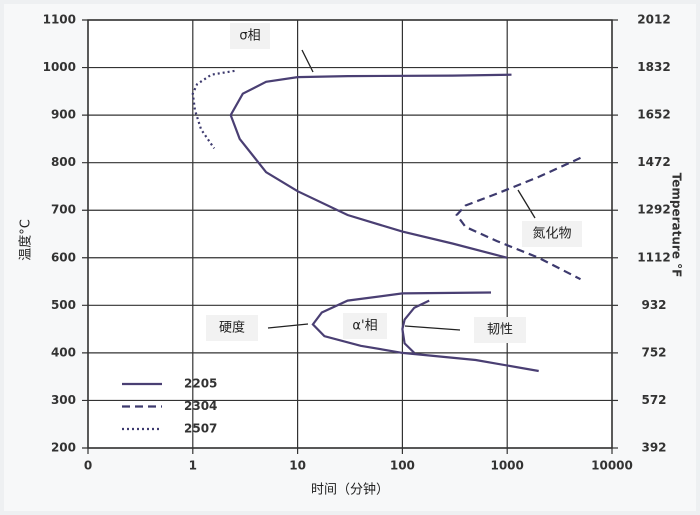 The height and width of the screenshot is (515, 700). I want to click on y2-tick-label: 752, so click(653, 352).